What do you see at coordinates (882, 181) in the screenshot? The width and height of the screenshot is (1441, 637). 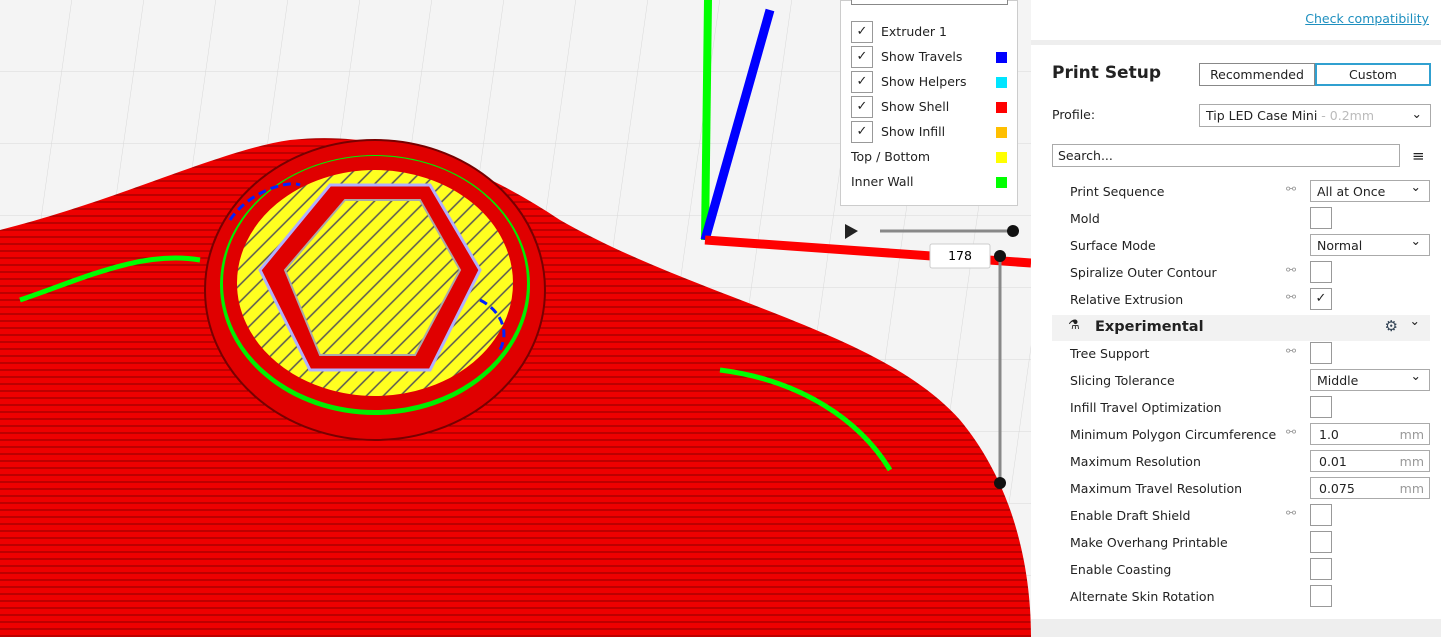 I see `legend-label: Inner Wall` at bounding box center [882, 181].